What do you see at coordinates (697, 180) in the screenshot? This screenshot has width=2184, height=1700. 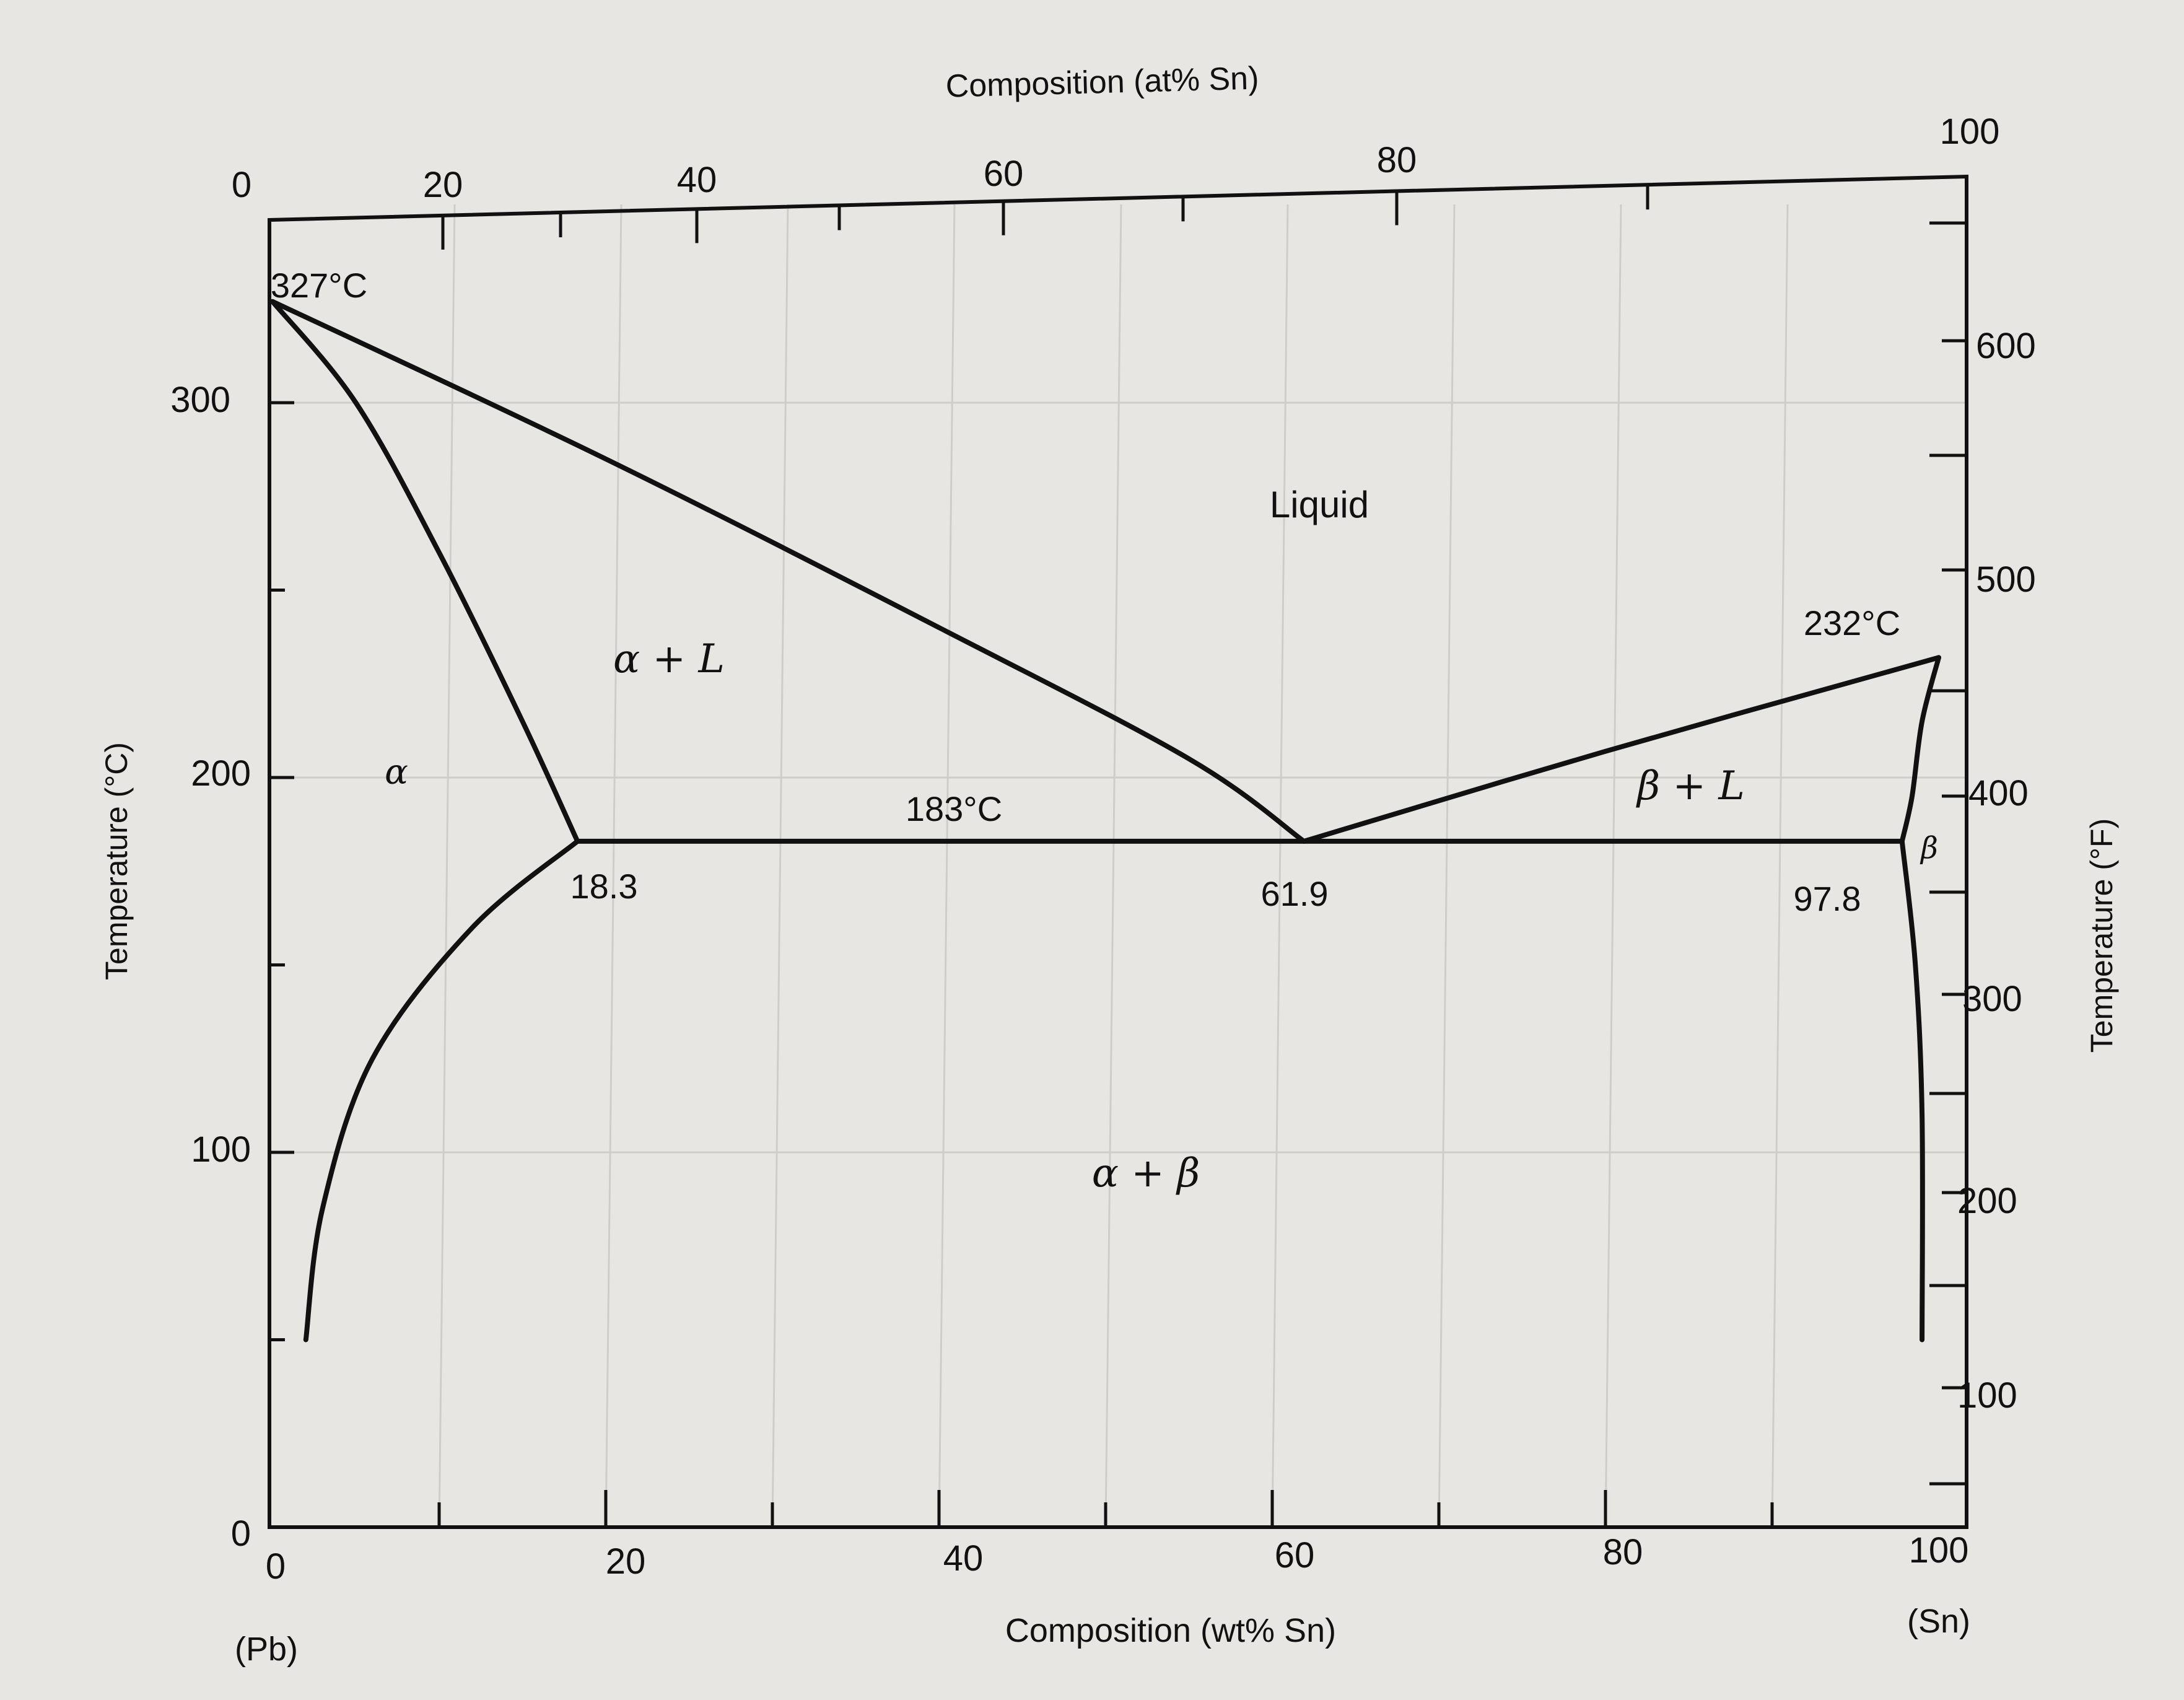 I see `top-tick-label: 40` at bounding box center [697, 180].